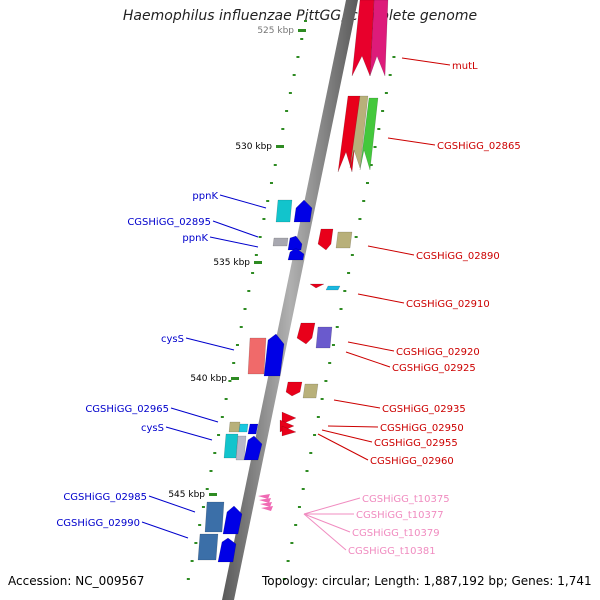  What do you see at coordinates (227, 550) in the screenshot?
I see `gene-02990-b` at bounding box center [227, 550].